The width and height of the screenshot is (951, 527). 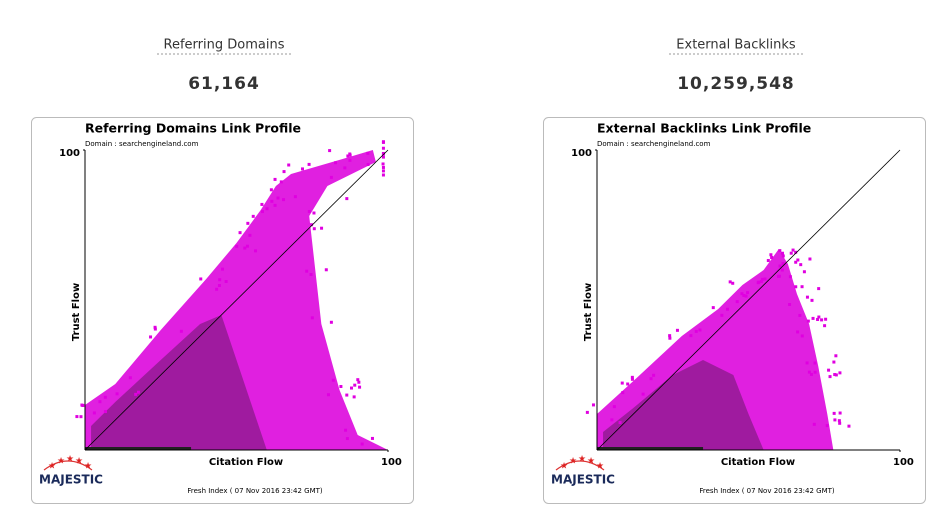 I want to click on density-core, so click(x=683, y=405).